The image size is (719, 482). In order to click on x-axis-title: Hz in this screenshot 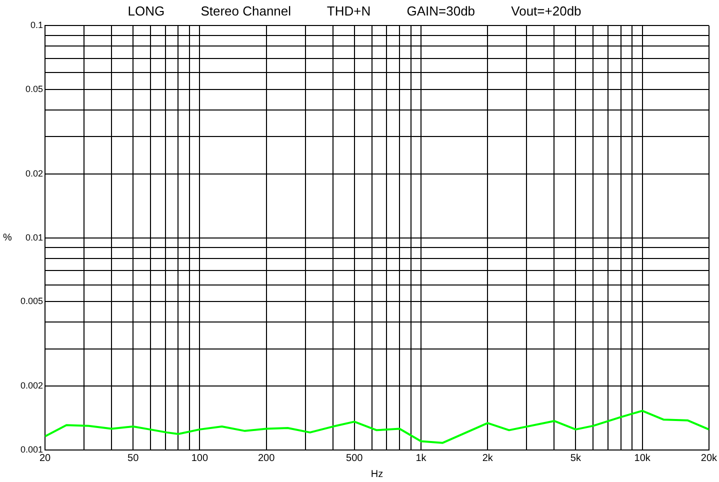, I will do `click(377, 474)`.